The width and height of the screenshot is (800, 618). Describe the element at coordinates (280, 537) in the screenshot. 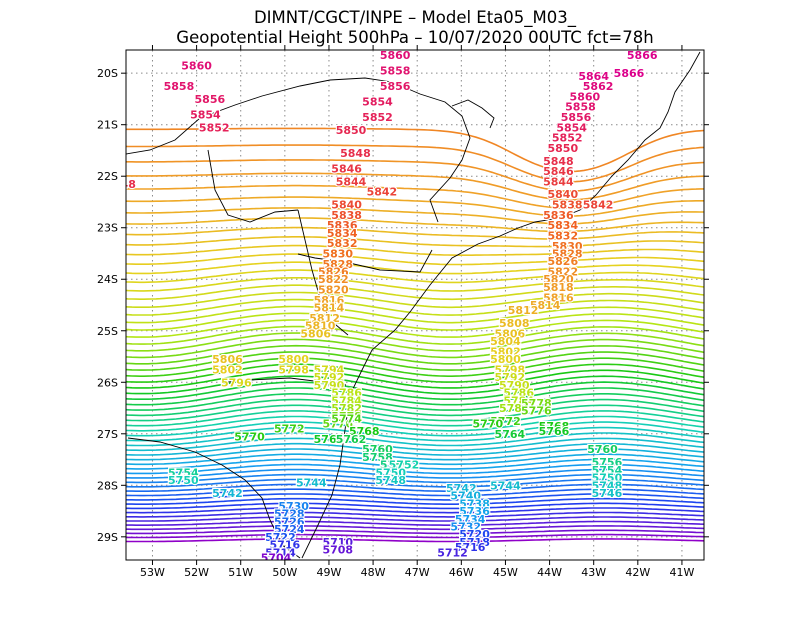

I see `contour-label: 5722` at that location.